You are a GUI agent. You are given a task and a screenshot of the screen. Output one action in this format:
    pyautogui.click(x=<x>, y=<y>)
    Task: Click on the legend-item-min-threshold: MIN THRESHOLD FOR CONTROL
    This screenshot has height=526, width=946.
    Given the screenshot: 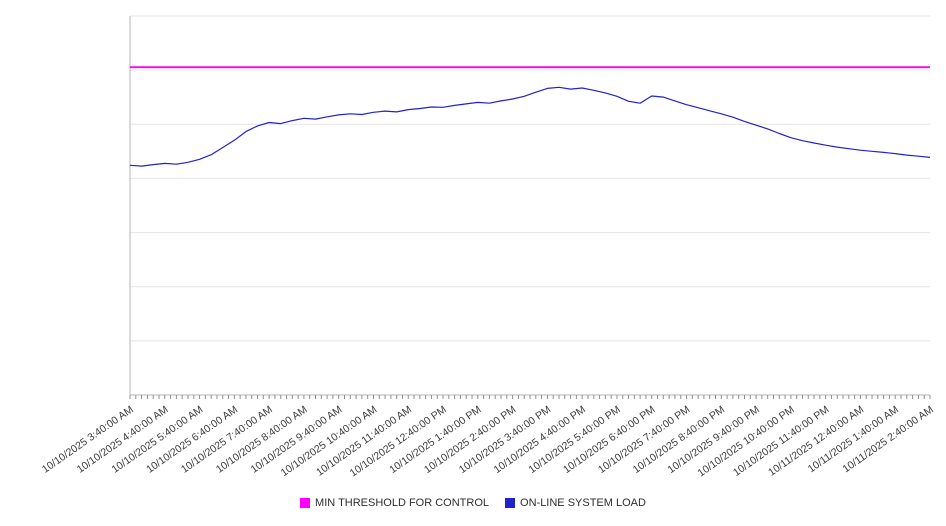 What is the action you would take?
    pyautogui.click(x=394, y=503)
    